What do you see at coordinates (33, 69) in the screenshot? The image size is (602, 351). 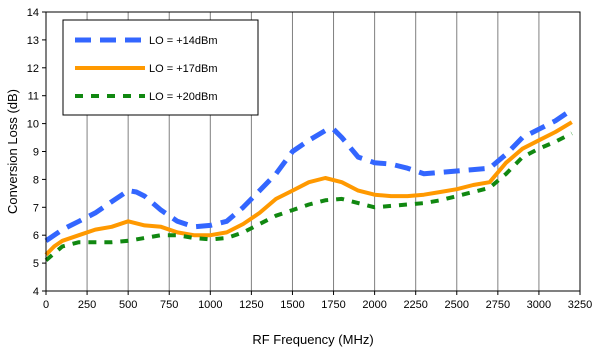 I see `y-tick-label: 12` at bounding box center [33, 69].